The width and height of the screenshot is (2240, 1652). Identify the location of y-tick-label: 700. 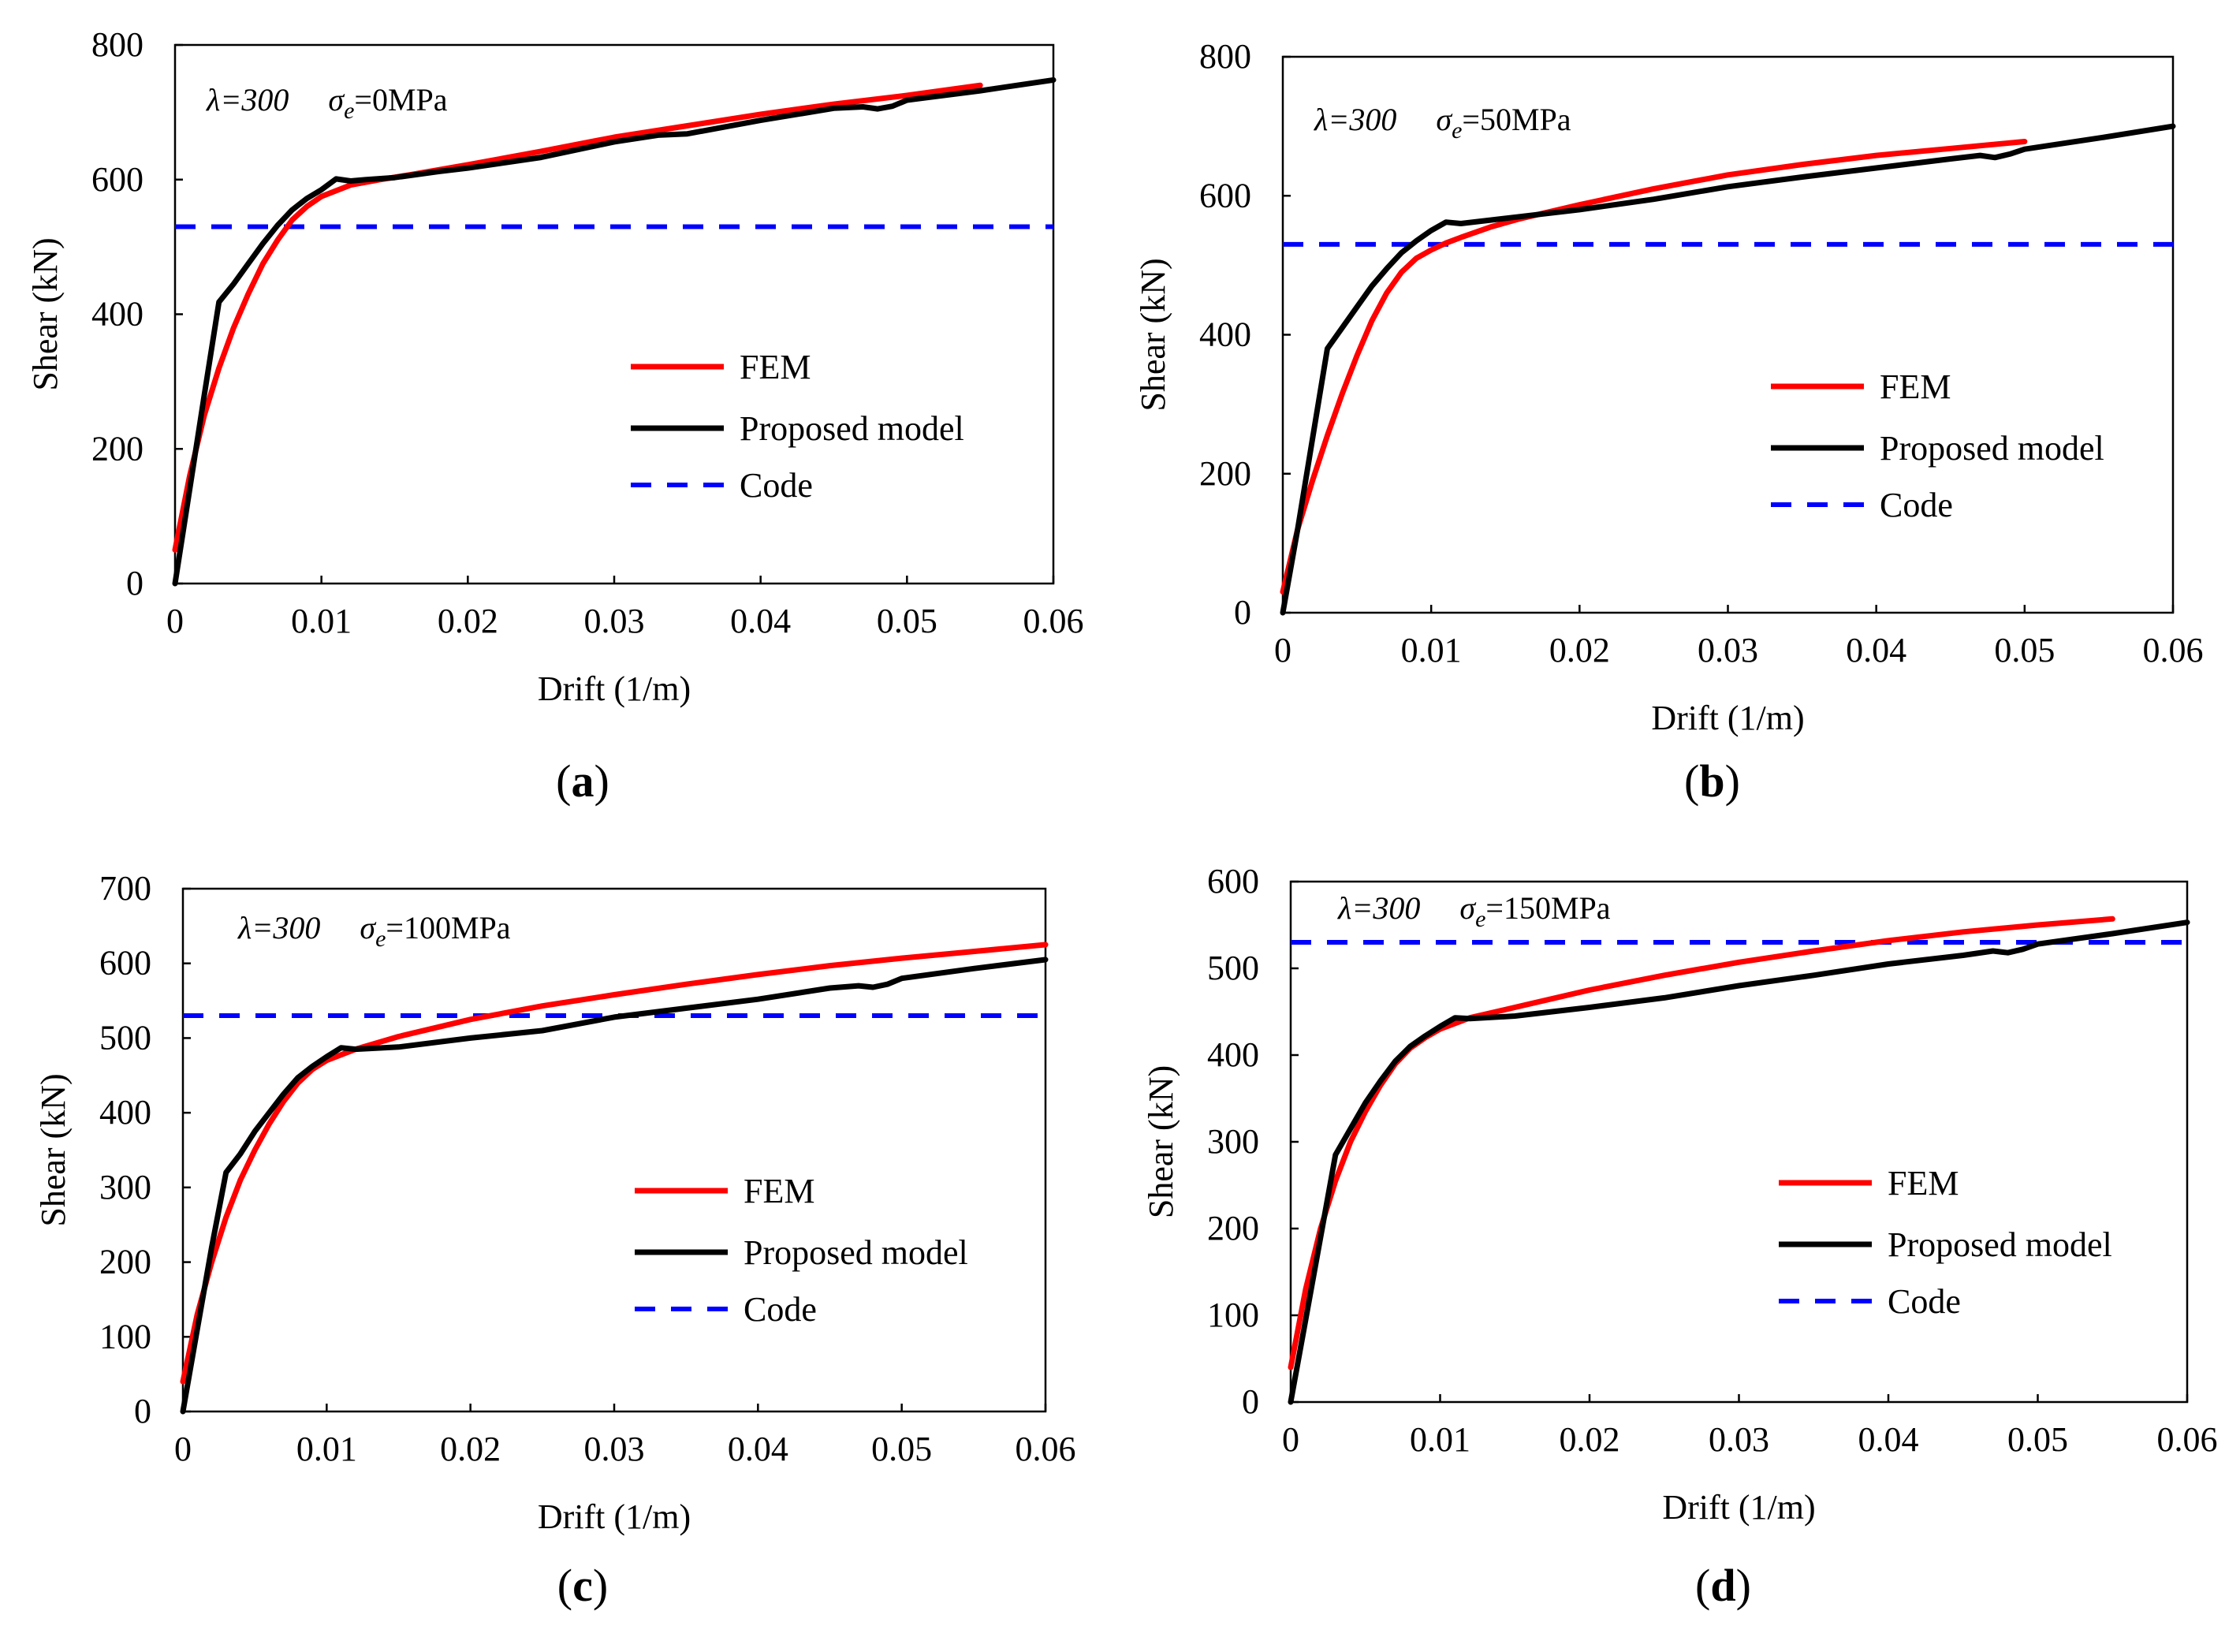
(125, 888).